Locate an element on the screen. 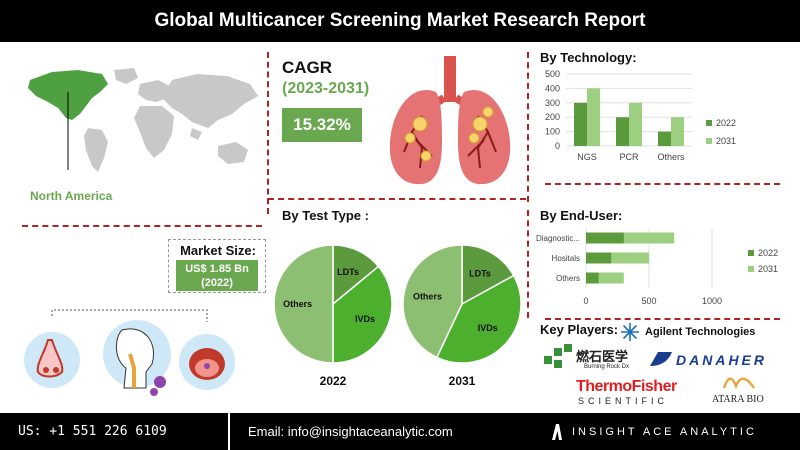 This screenshot has height=450, width=800. agilent-logo: Agilent Technologies is located at coordinates (700, 332).